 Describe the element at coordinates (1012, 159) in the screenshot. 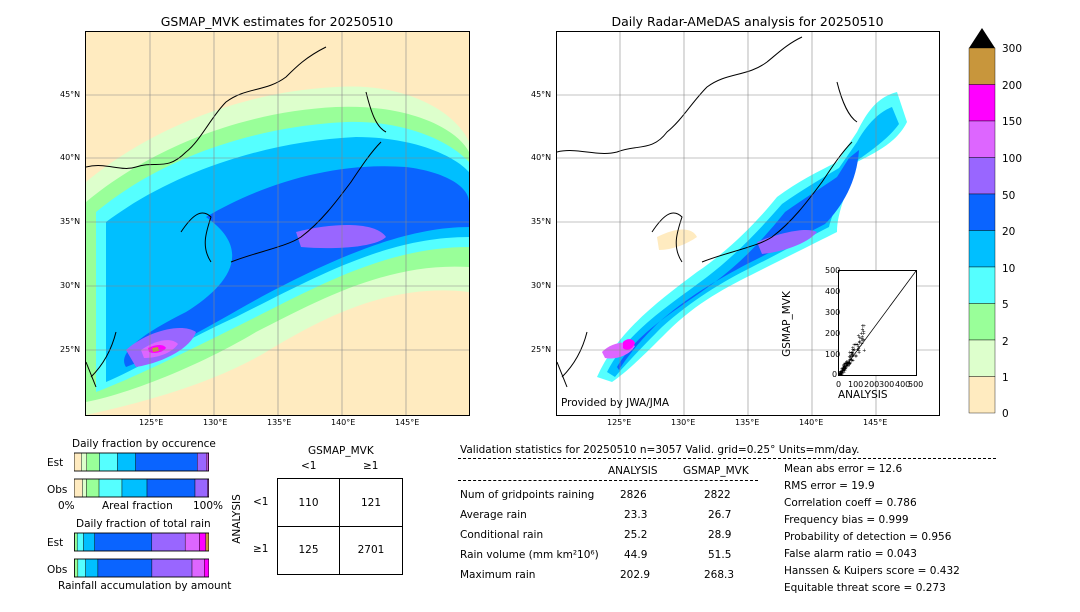

I see `colorbar-tick-100: 100` at that location.